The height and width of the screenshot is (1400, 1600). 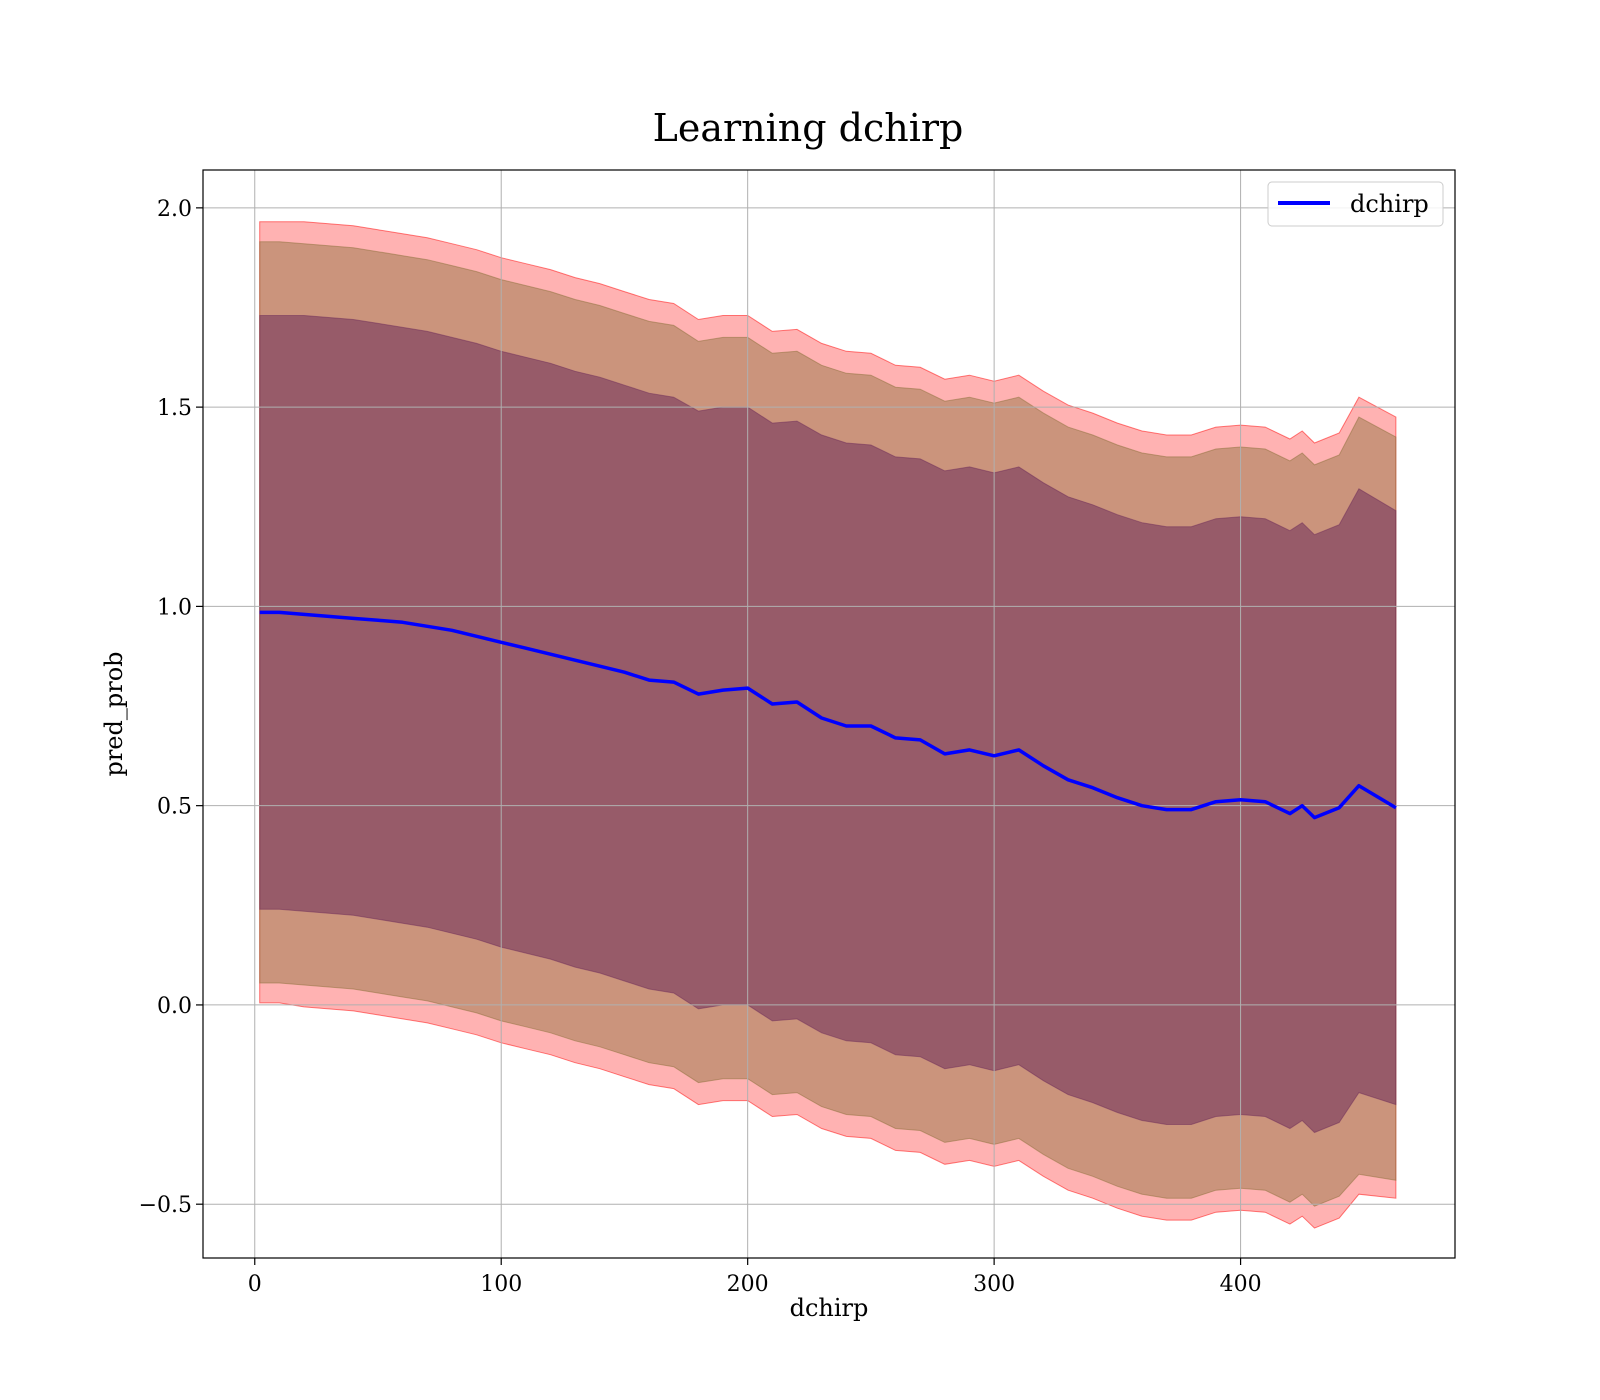 I want to click on series-line-dchirp, so click(x=828, y=715).